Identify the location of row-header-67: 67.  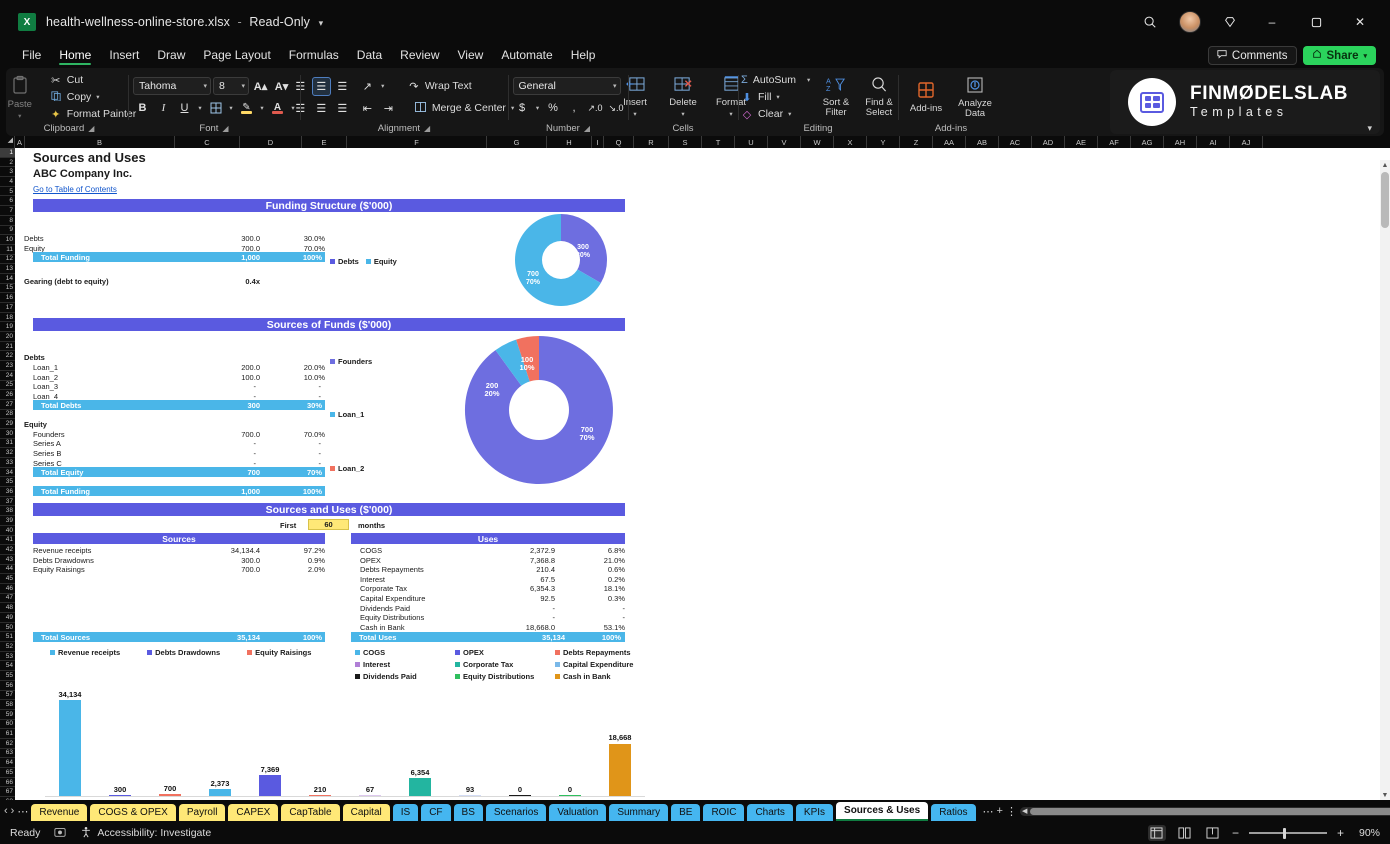
(7, 792).